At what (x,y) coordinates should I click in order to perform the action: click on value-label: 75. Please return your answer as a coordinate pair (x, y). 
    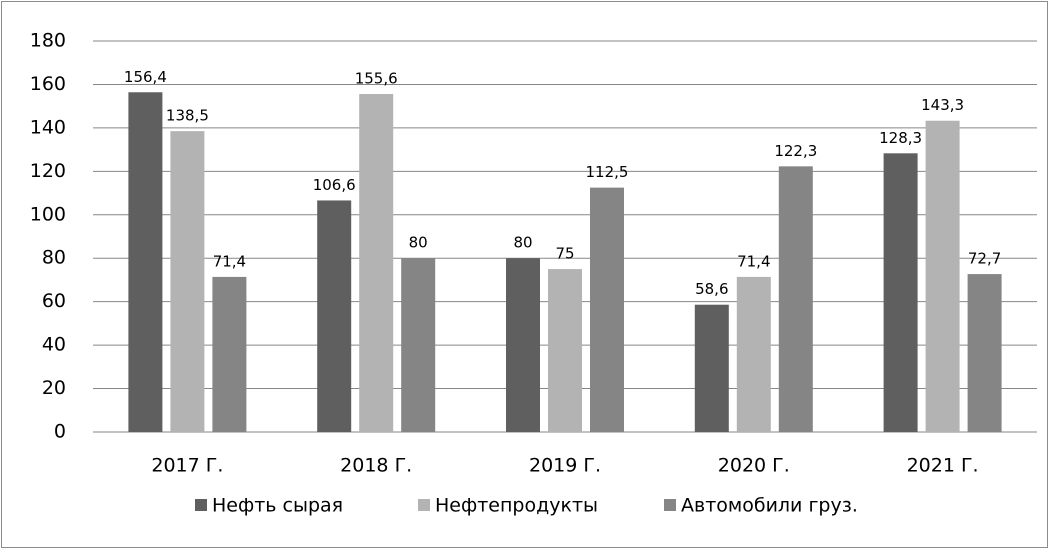
    Looking at the image, I should click on (564, 254).